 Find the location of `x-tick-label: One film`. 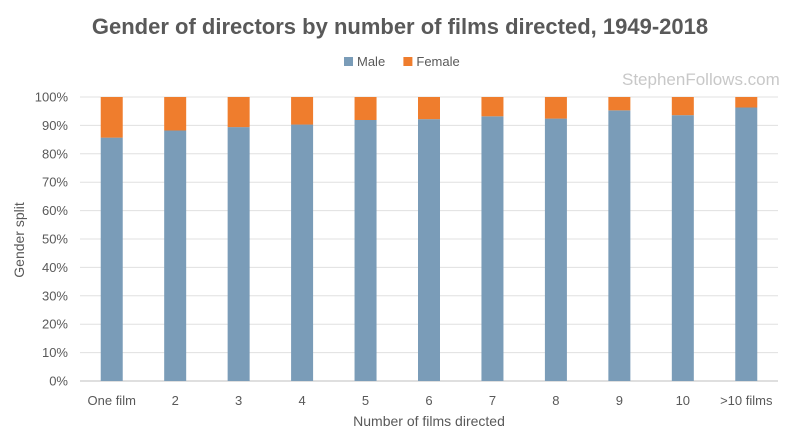

x-tick-label: One film is located at coordinates (112, 400).